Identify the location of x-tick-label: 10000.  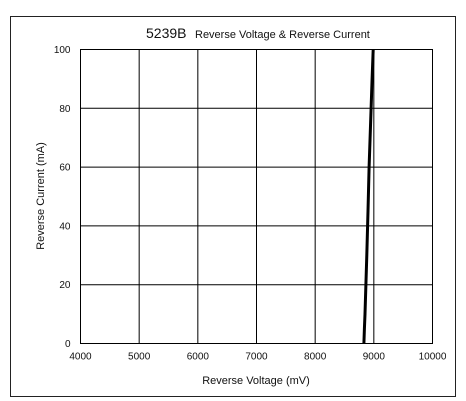
(433, 357).